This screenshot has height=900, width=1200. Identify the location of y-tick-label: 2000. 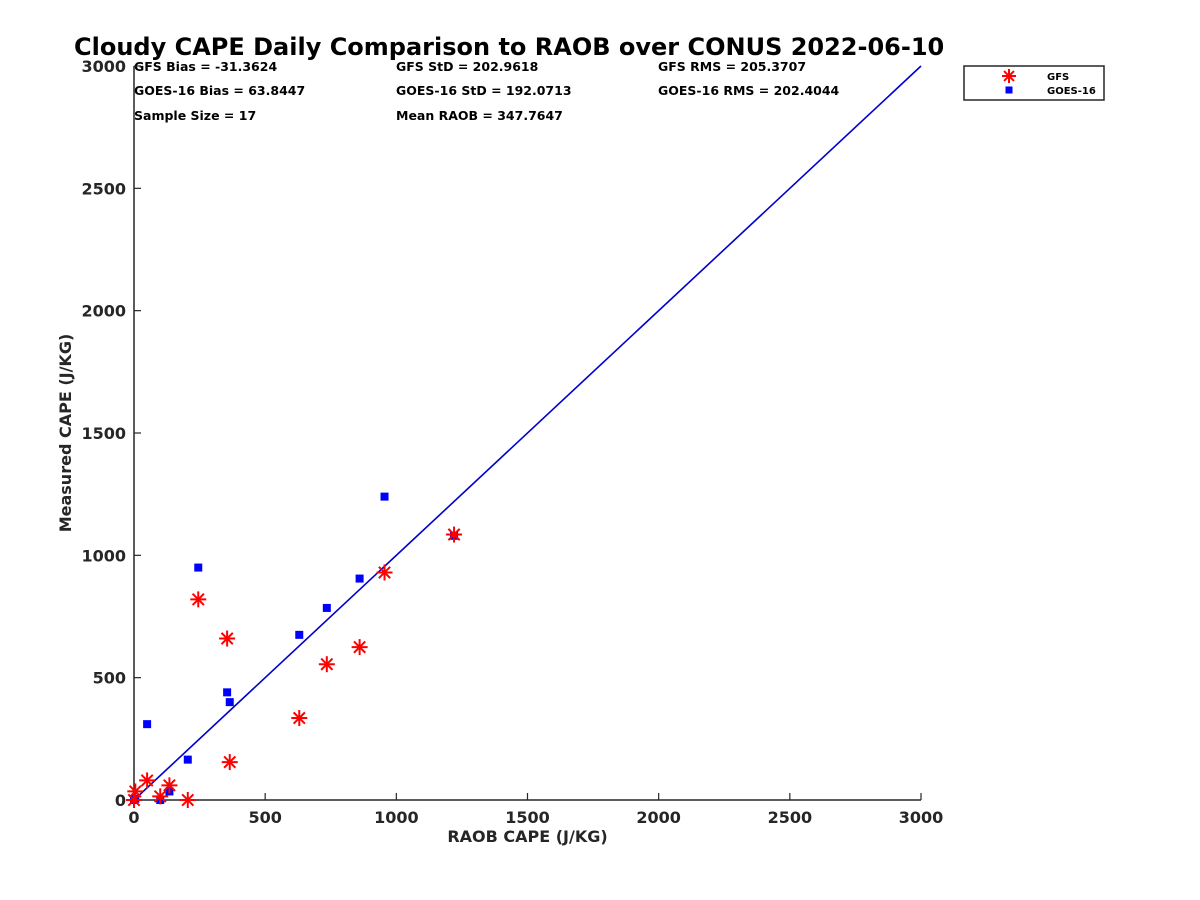
(103, 311).